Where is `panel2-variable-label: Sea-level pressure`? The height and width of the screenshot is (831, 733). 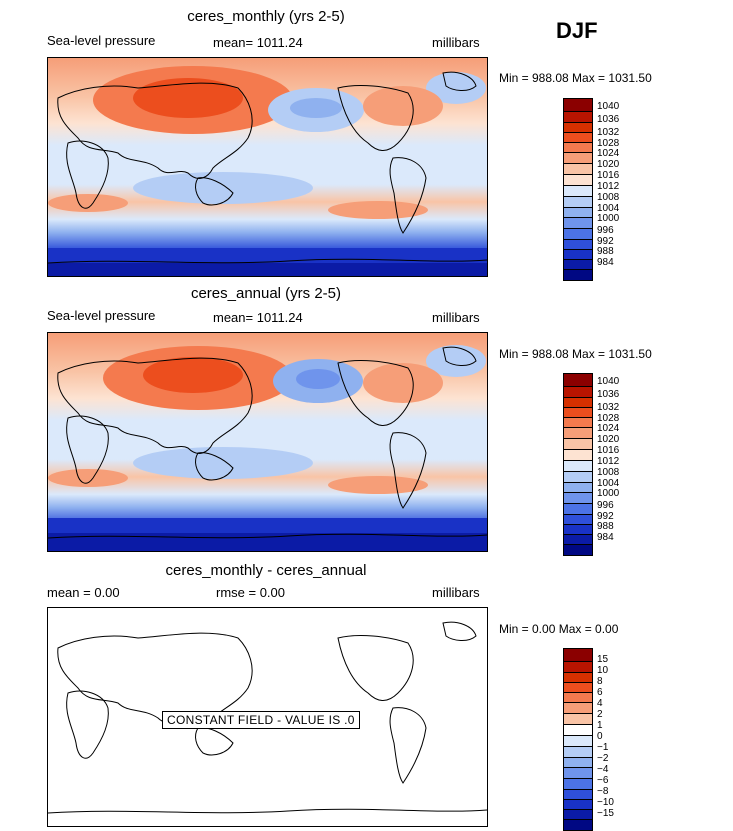 panel2-variable-label: Sea-level pressure is located at coordinates (101, 315).